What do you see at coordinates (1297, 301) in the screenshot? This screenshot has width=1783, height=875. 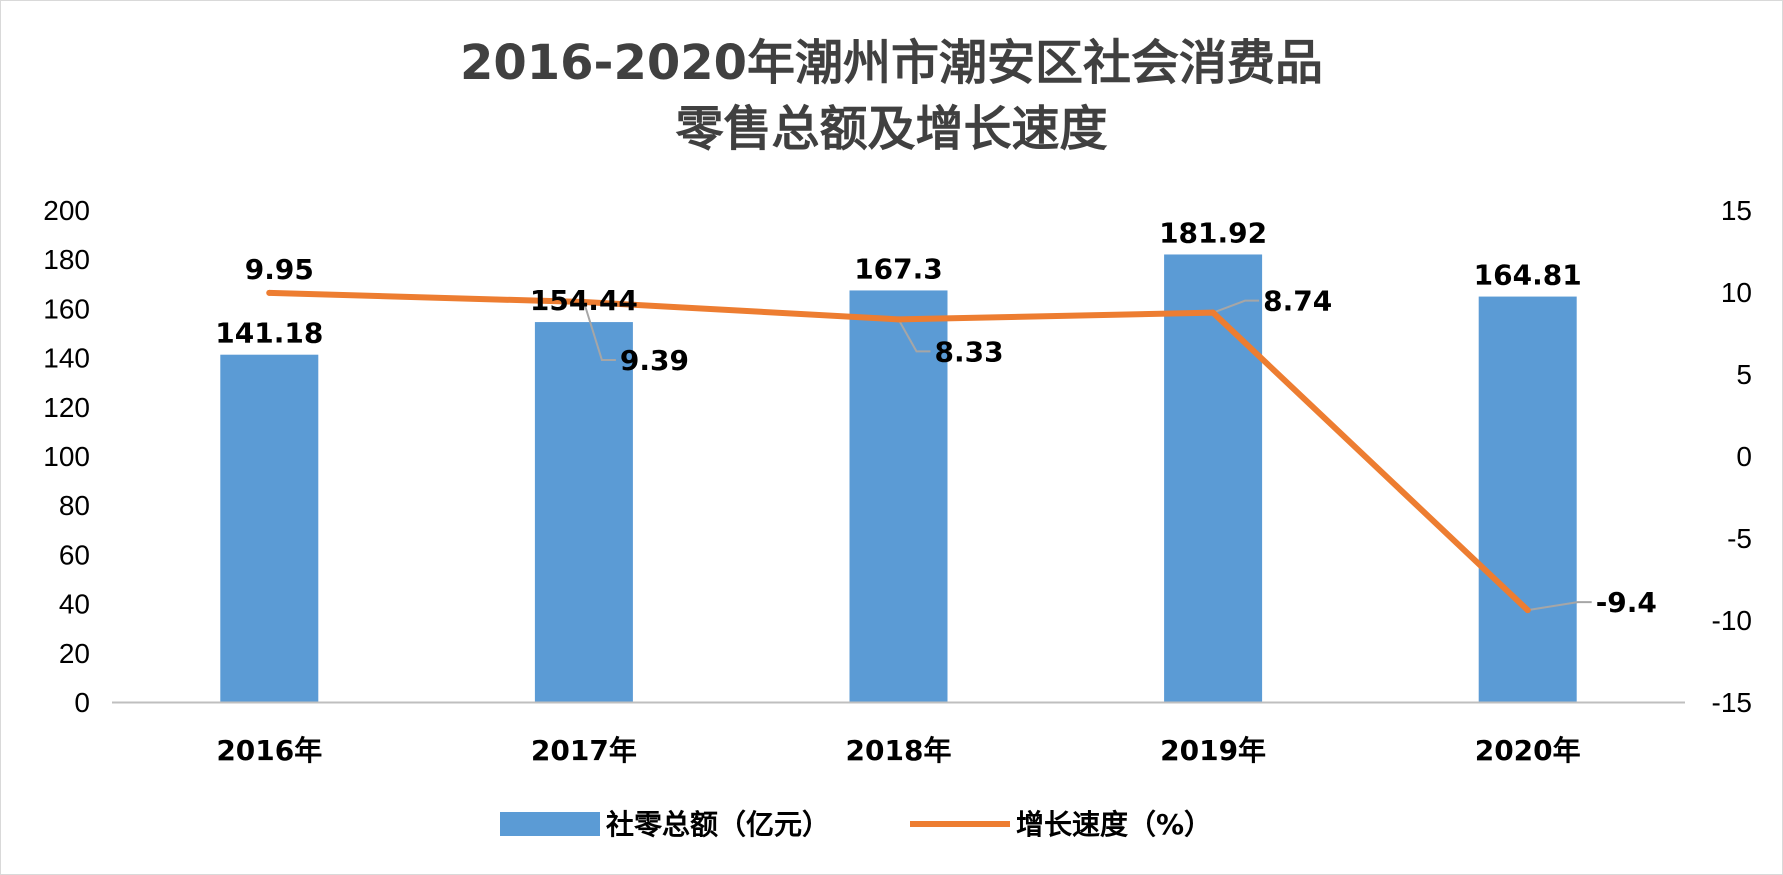 I see `growth-value-label: 8.74` at bounding box center [1297, 301].